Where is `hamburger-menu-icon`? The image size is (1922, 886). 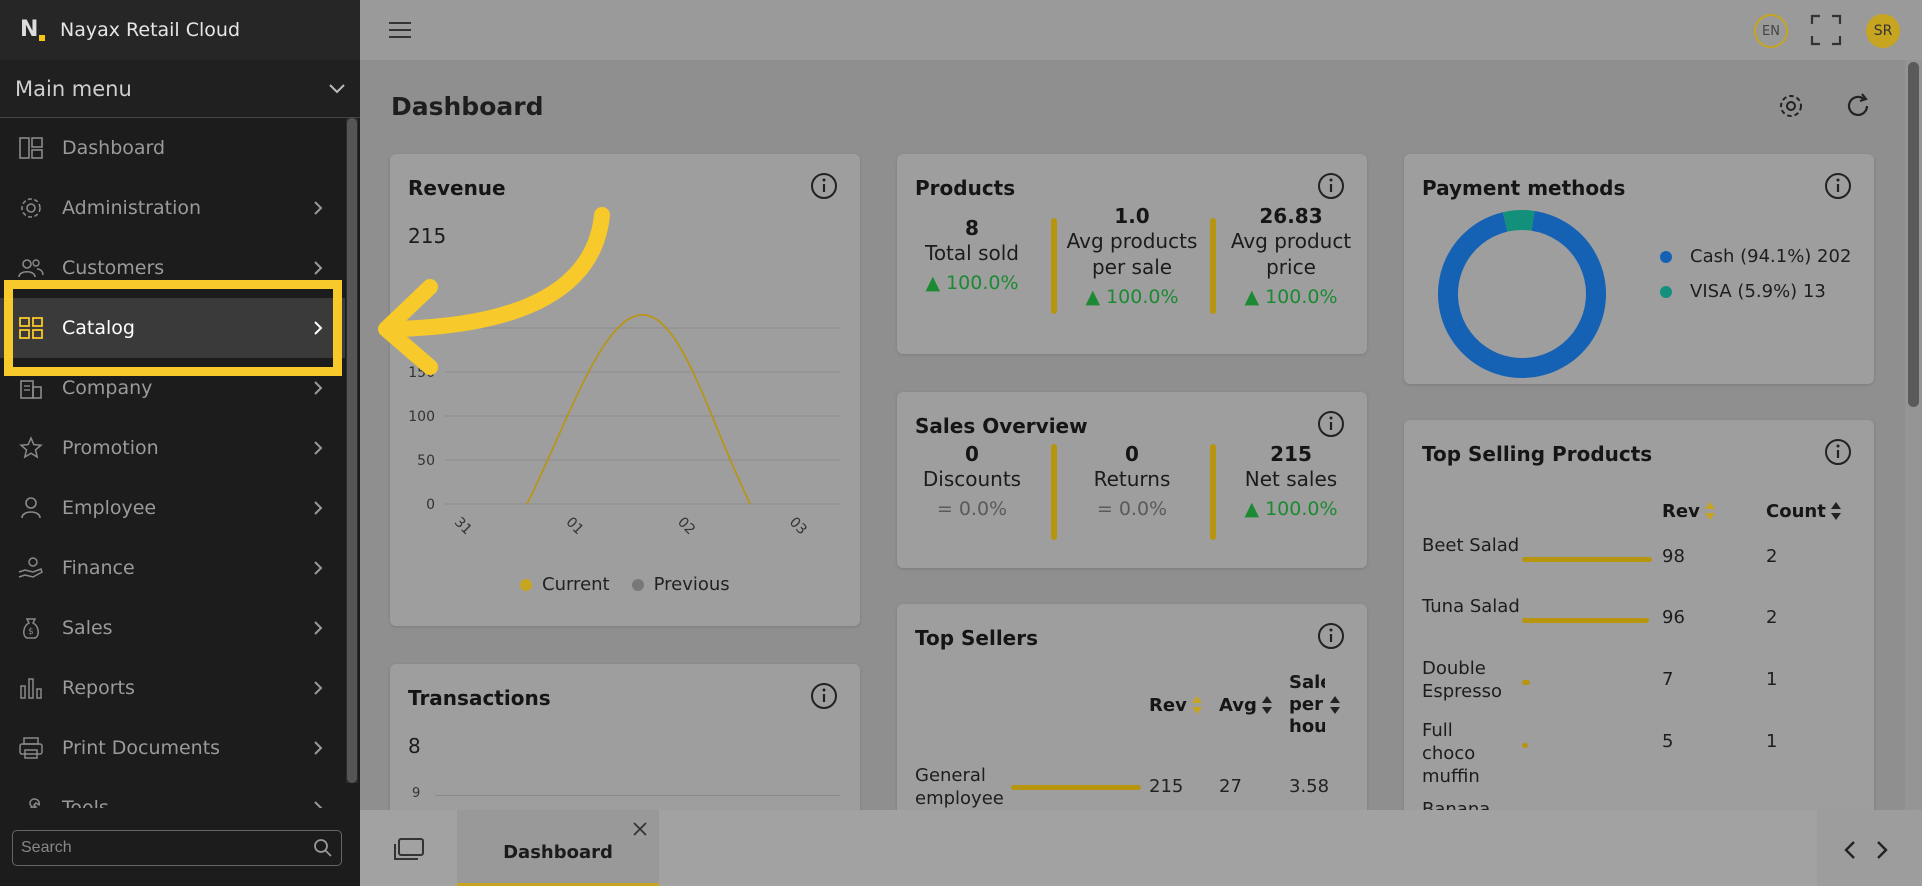 hamburger-menu-icon is located at coordinates (400, 30).